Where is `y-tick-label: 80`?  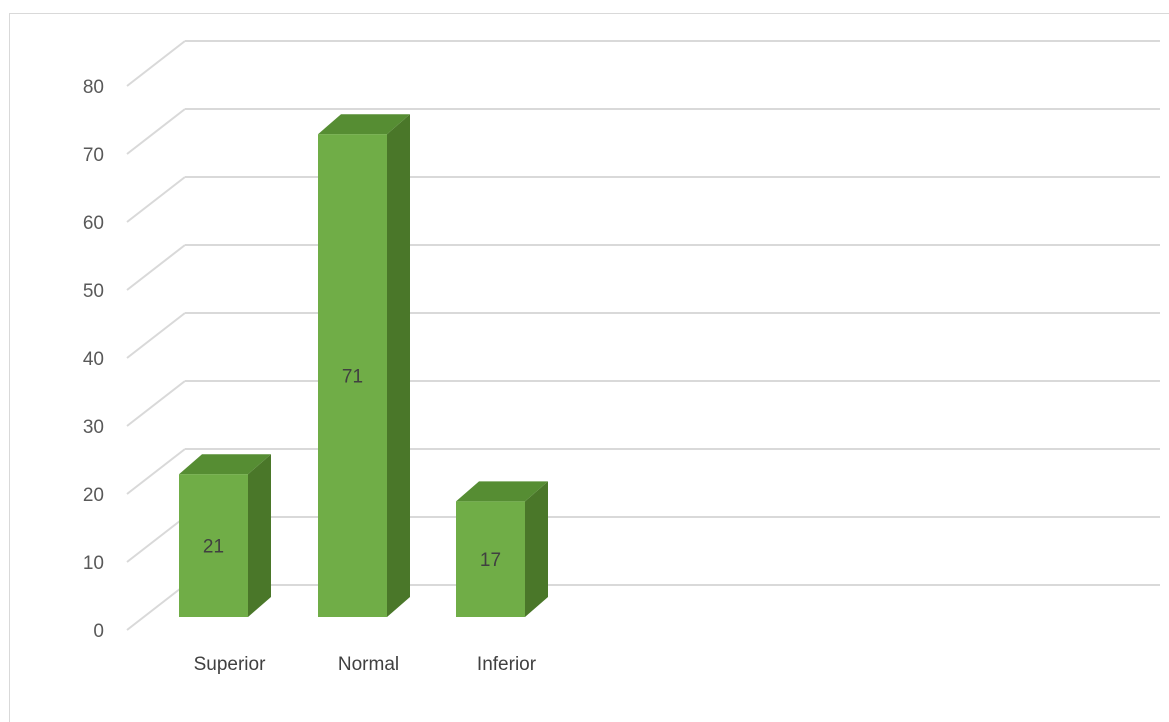 y-tick-label: 80 is located at coordinates (93, 87).